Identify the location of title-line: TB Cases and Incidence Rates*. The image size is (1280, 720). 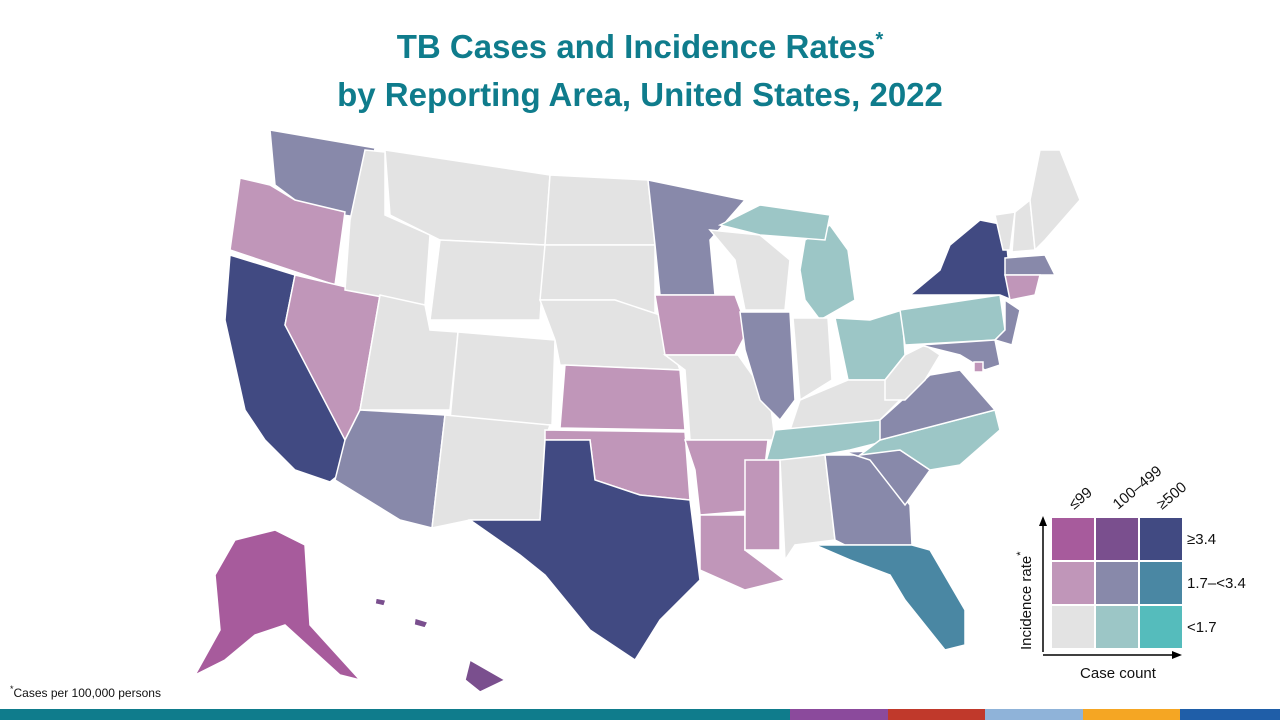
(640, 46).